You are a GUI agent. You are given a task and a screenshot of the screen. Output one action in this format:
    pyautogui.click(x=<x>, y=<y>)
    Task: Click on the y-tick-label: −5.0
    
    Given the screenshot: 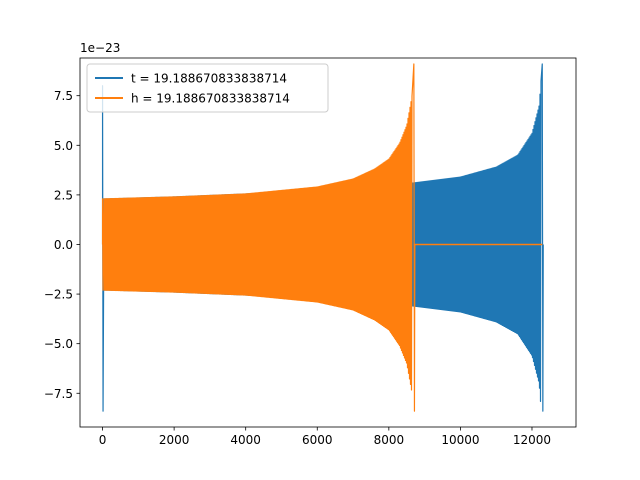 What is the action you would take?
    pyautogui.click(x=58, y=344)
    